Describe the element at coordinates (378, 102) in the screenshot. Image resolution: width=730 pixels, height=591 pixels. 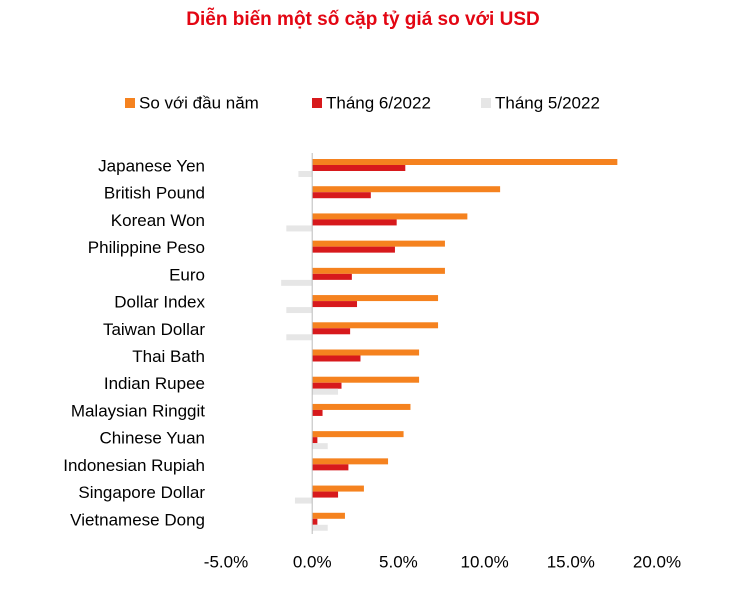
I see `legend-label: Tháng 6/2022` at that location.